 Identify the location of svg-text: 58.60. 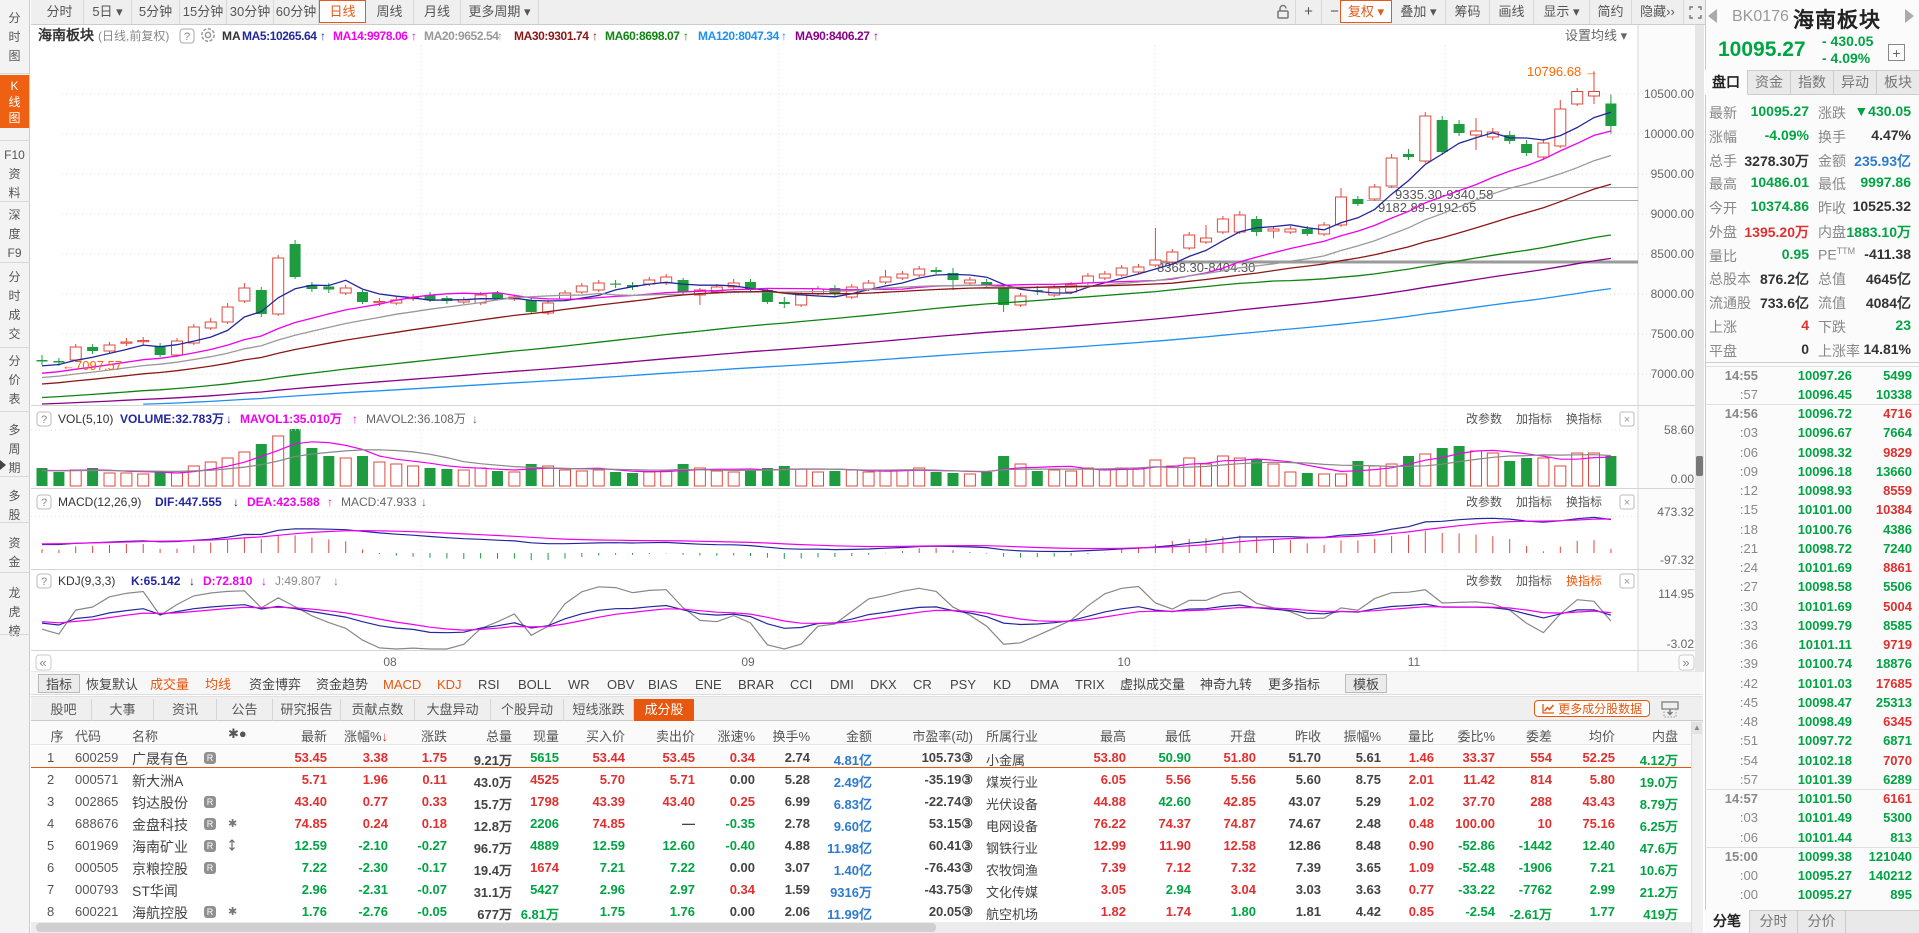
(1679, 430).